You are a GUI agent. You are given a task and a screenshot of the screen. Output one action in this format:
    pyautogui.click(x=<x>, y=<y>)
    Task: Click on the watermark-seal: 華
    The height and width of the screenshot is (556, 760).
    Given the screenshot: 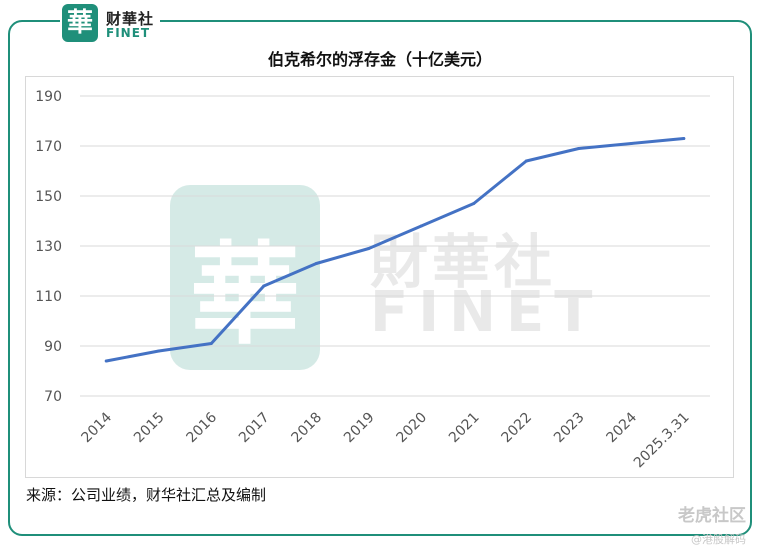 What is the action you would take?
    pyautogui.click(x=245, y=277)
    